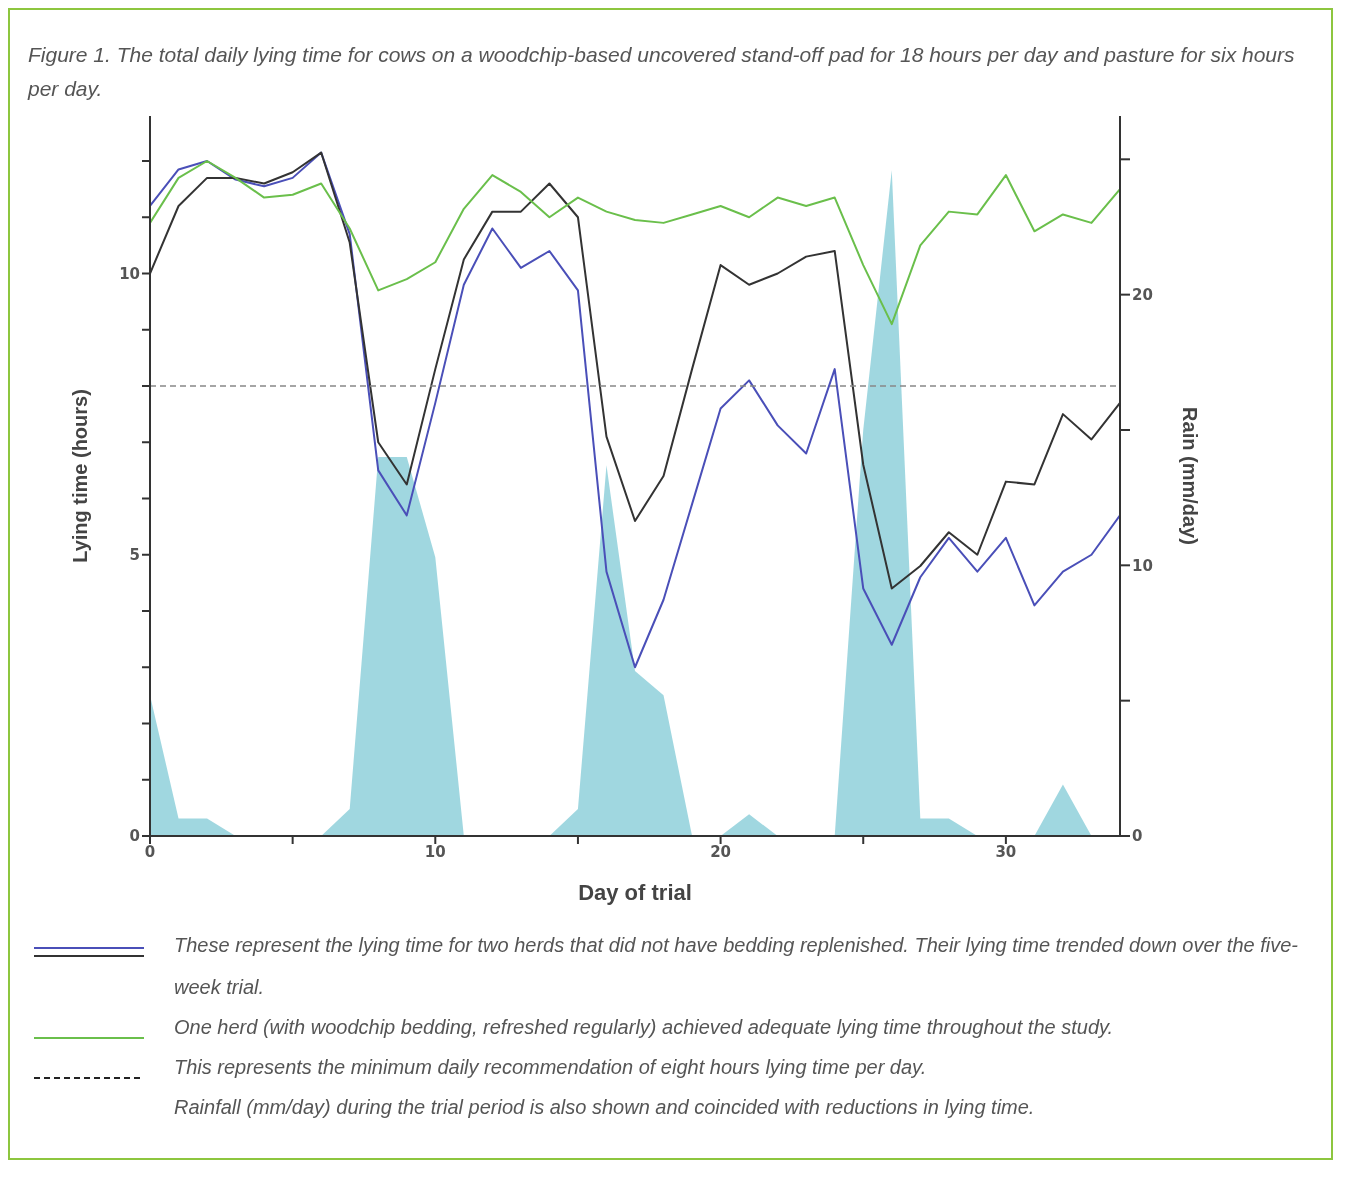  What do you see at coordinates (551, 1067) in the screenshot?
I see `text: This represents the minimum daily recommendation of eight hours lying time per day.` at bounding box center [551, 1067].